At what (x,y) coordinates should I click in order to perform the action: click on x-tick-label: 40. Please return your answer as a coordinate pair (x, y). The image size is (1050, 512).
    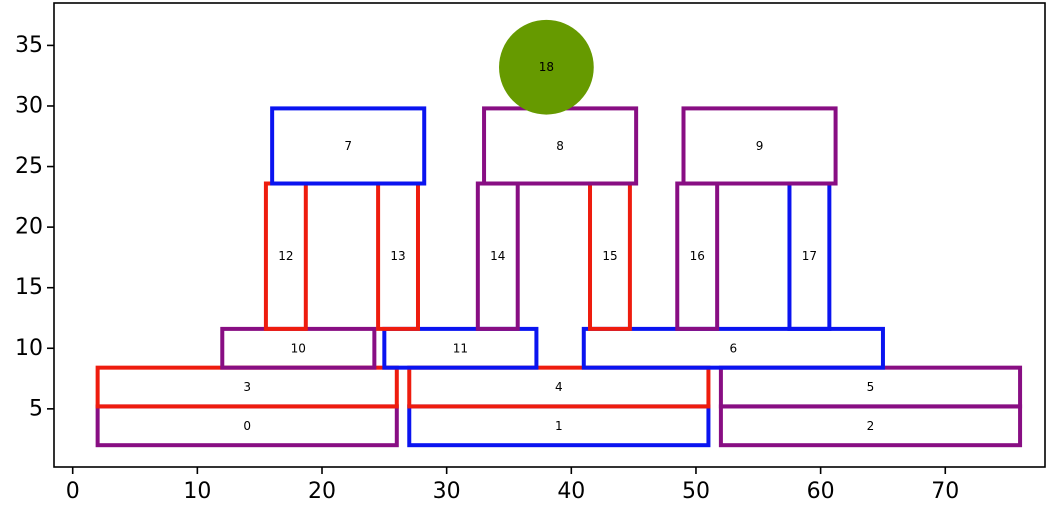
    Looking at the image, I should click on (571, 491).